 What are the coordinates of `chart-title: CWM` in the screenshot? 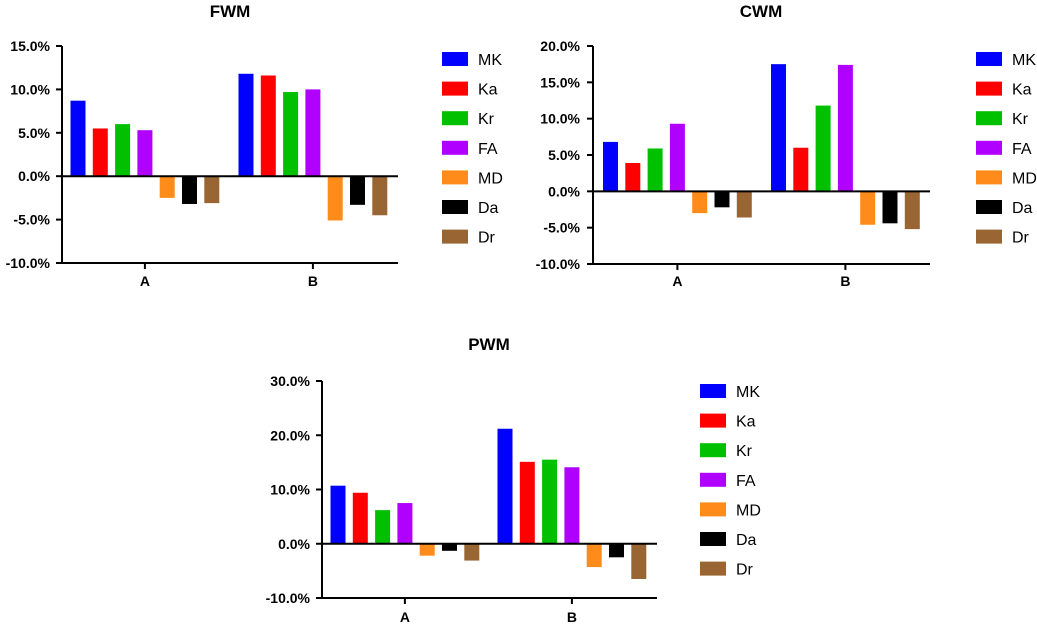 It's located at (761, 11).